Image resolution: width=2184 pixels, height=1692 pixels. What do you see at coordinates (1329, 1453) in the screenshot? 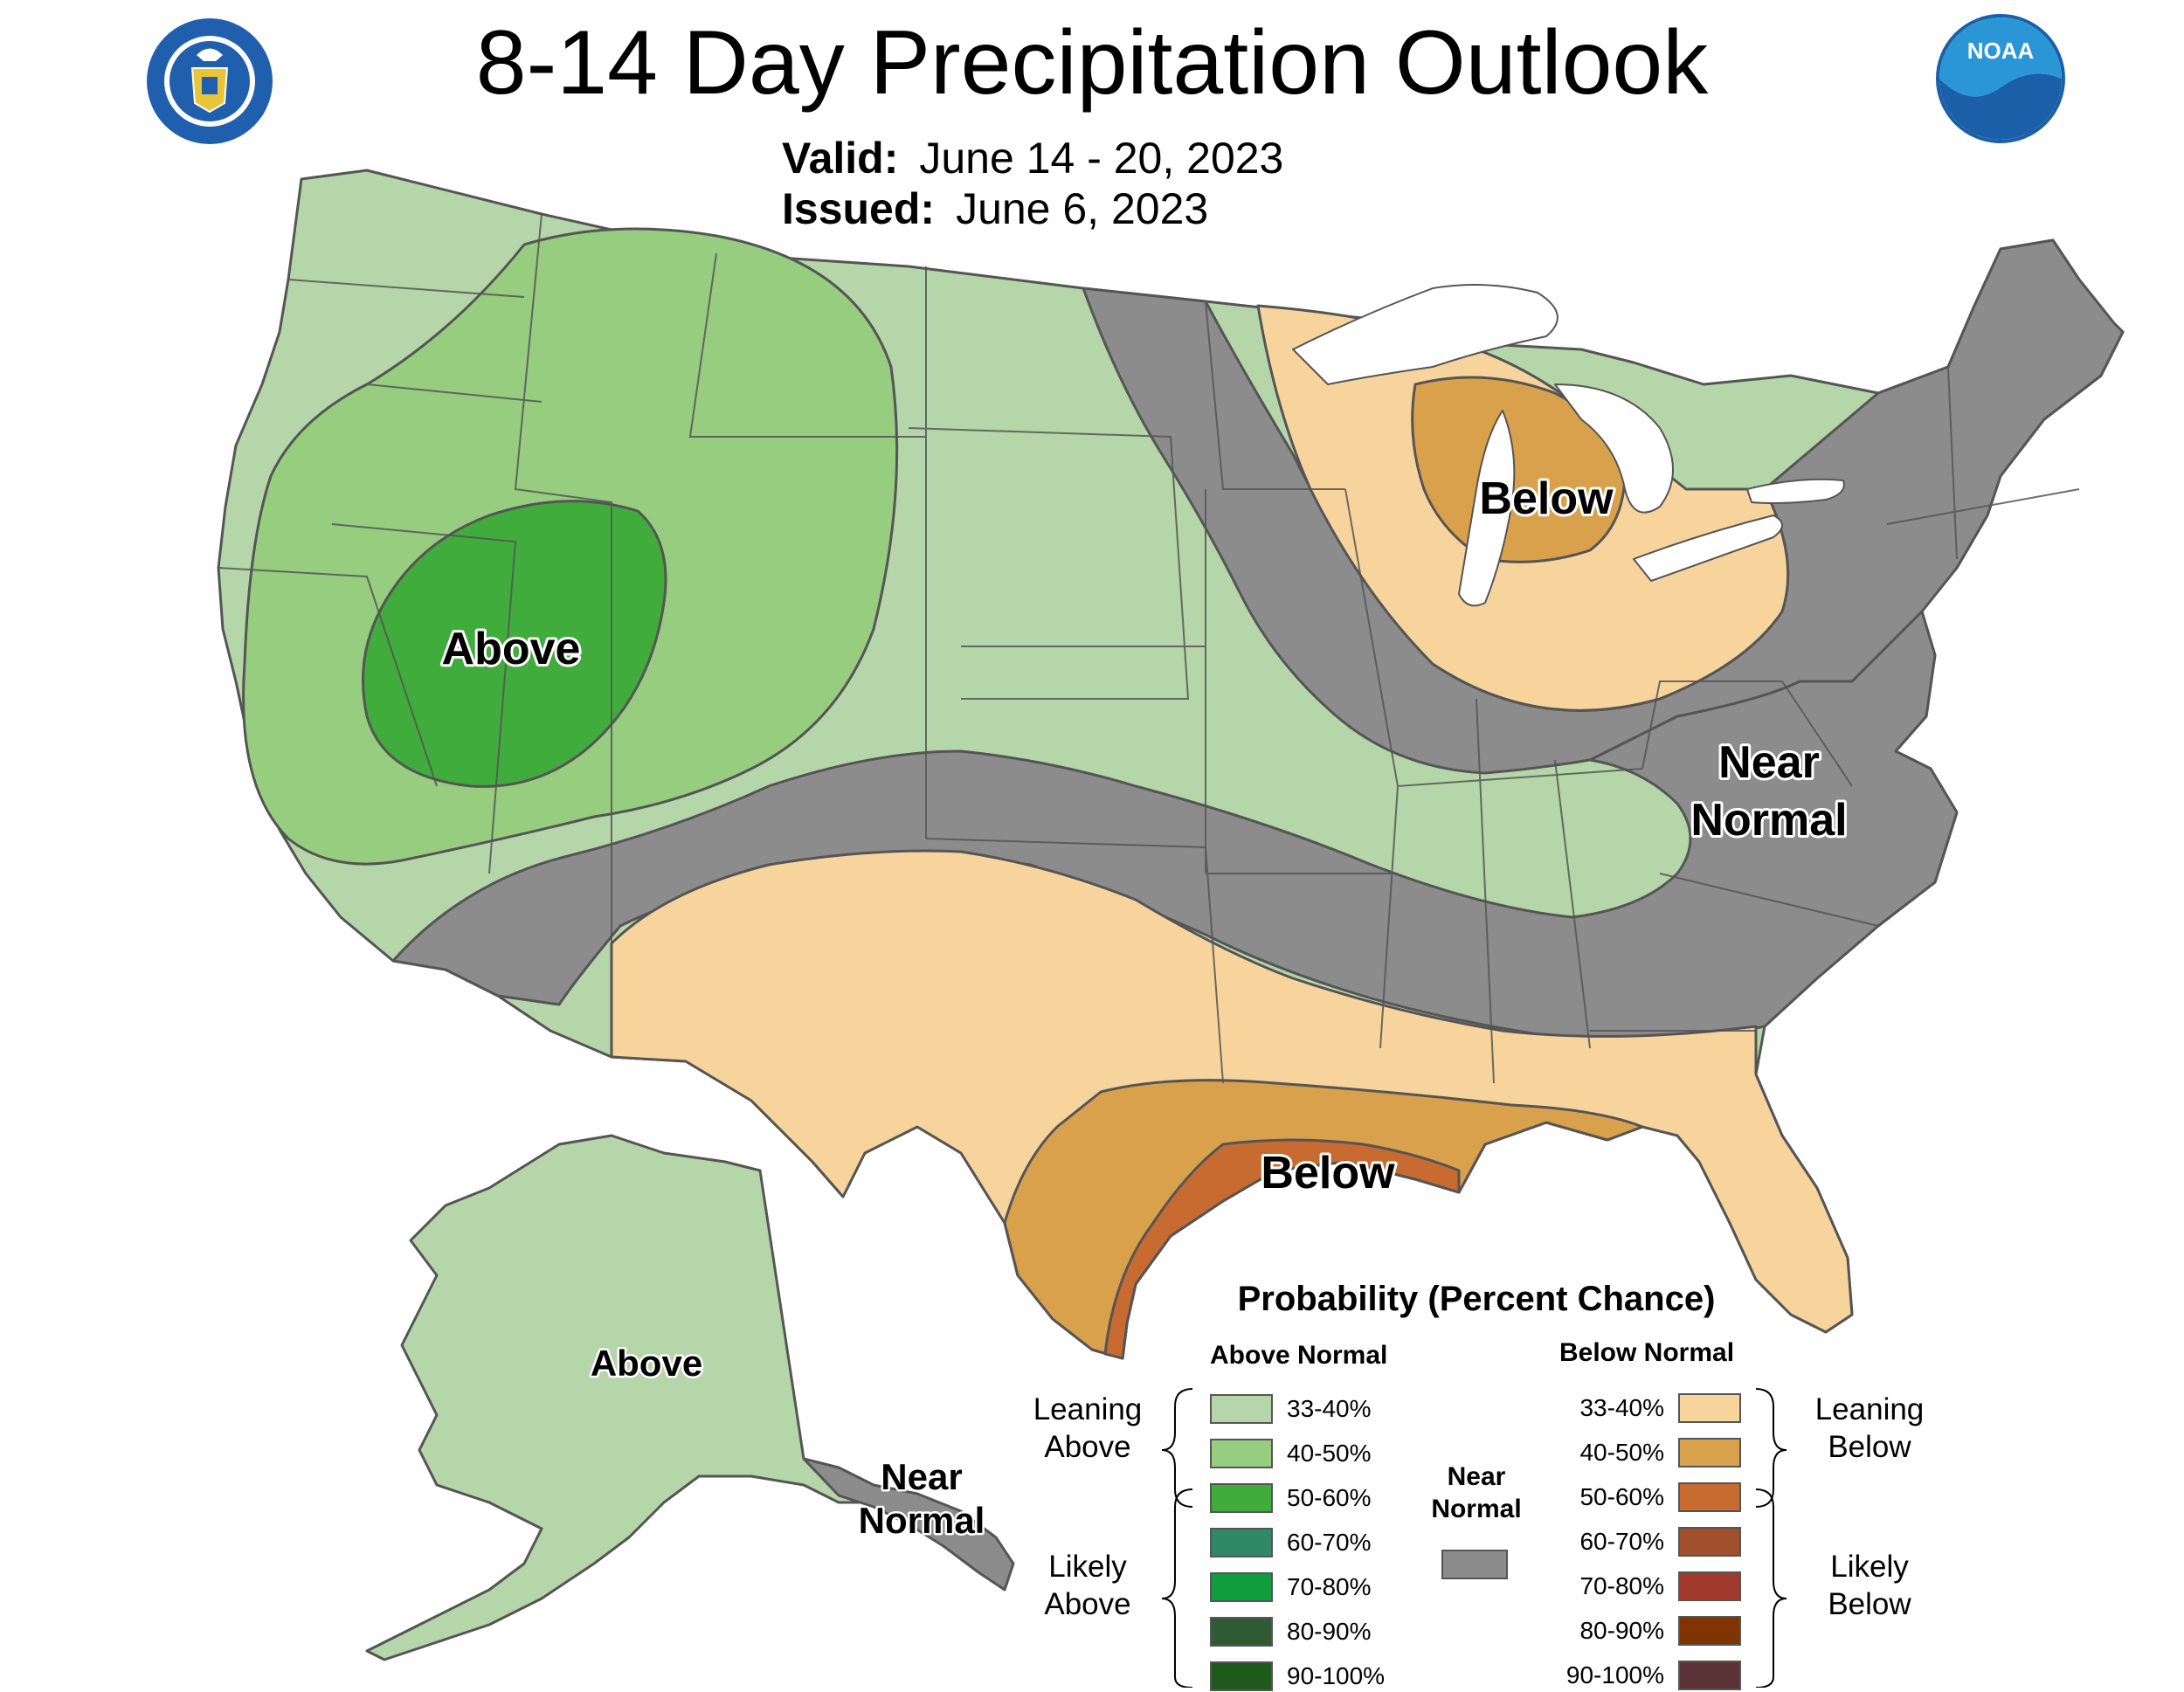
I see `legend-above-range: 40-50%` at bounding box center [1329, 1453].